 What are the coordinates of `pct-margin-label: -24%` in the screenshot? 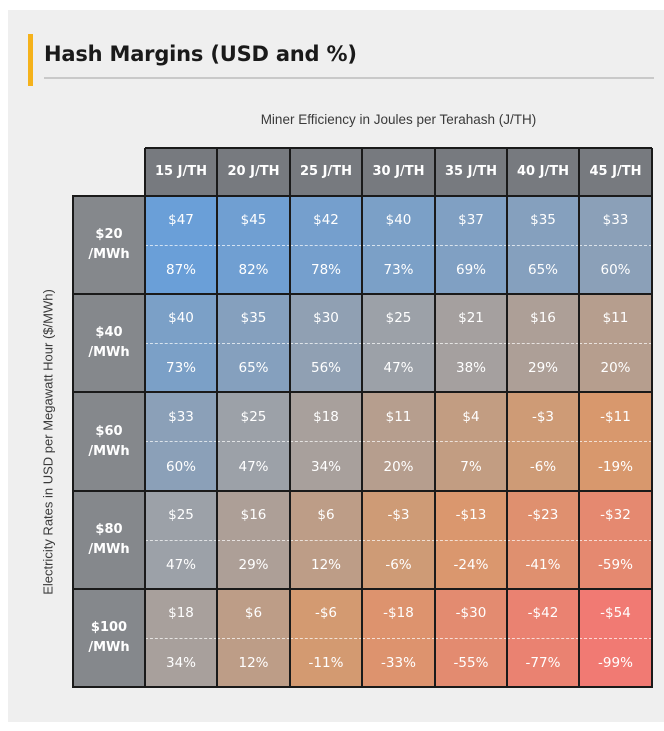 It's located at (471, 564).